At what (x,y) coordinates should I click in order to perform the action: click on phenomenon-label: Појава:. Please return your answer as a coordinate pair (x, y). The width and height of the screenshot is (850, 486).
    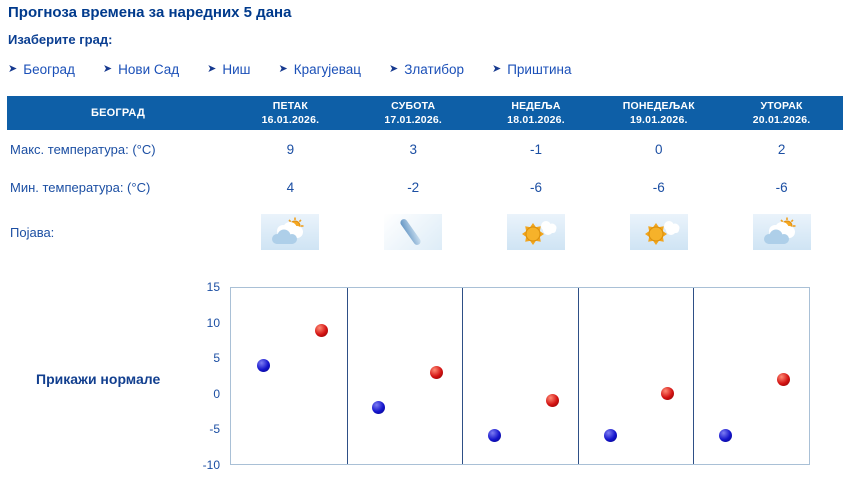
    Looking at the image, I should click on (32, 232).